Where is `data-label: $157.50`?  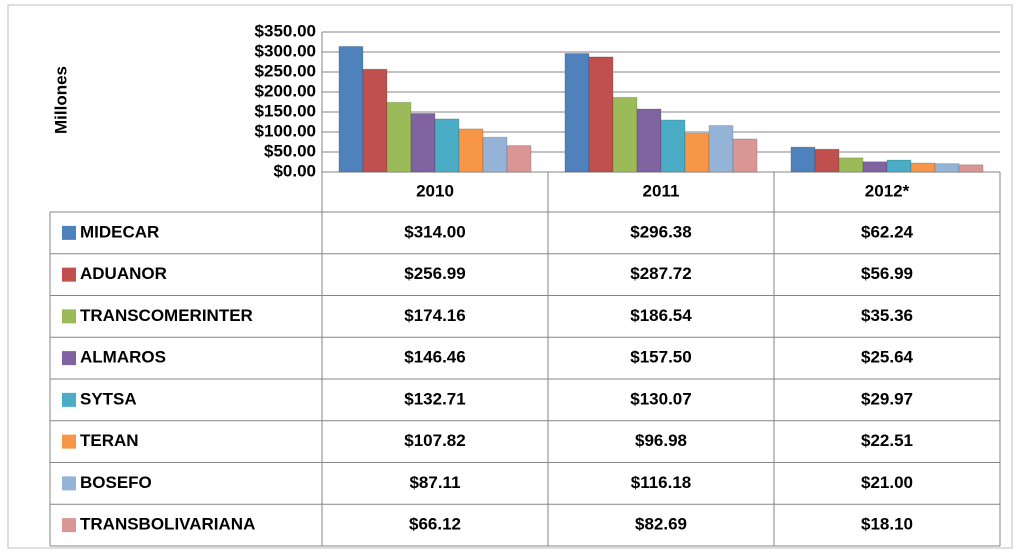
data-label: $157.50 is located at coordinates (660, 357).